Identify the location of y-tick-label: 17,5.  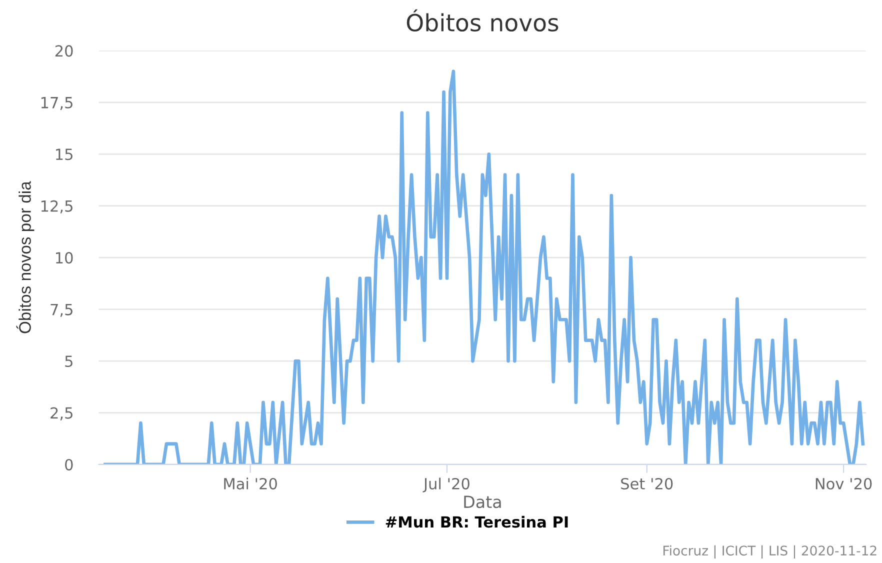
(56, 103).